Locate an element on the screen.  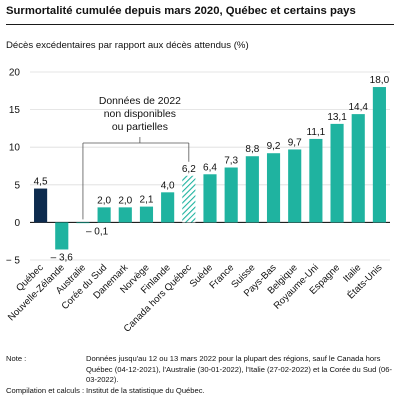
annotation-text: ou partielles is located at coordinates (140, 127).